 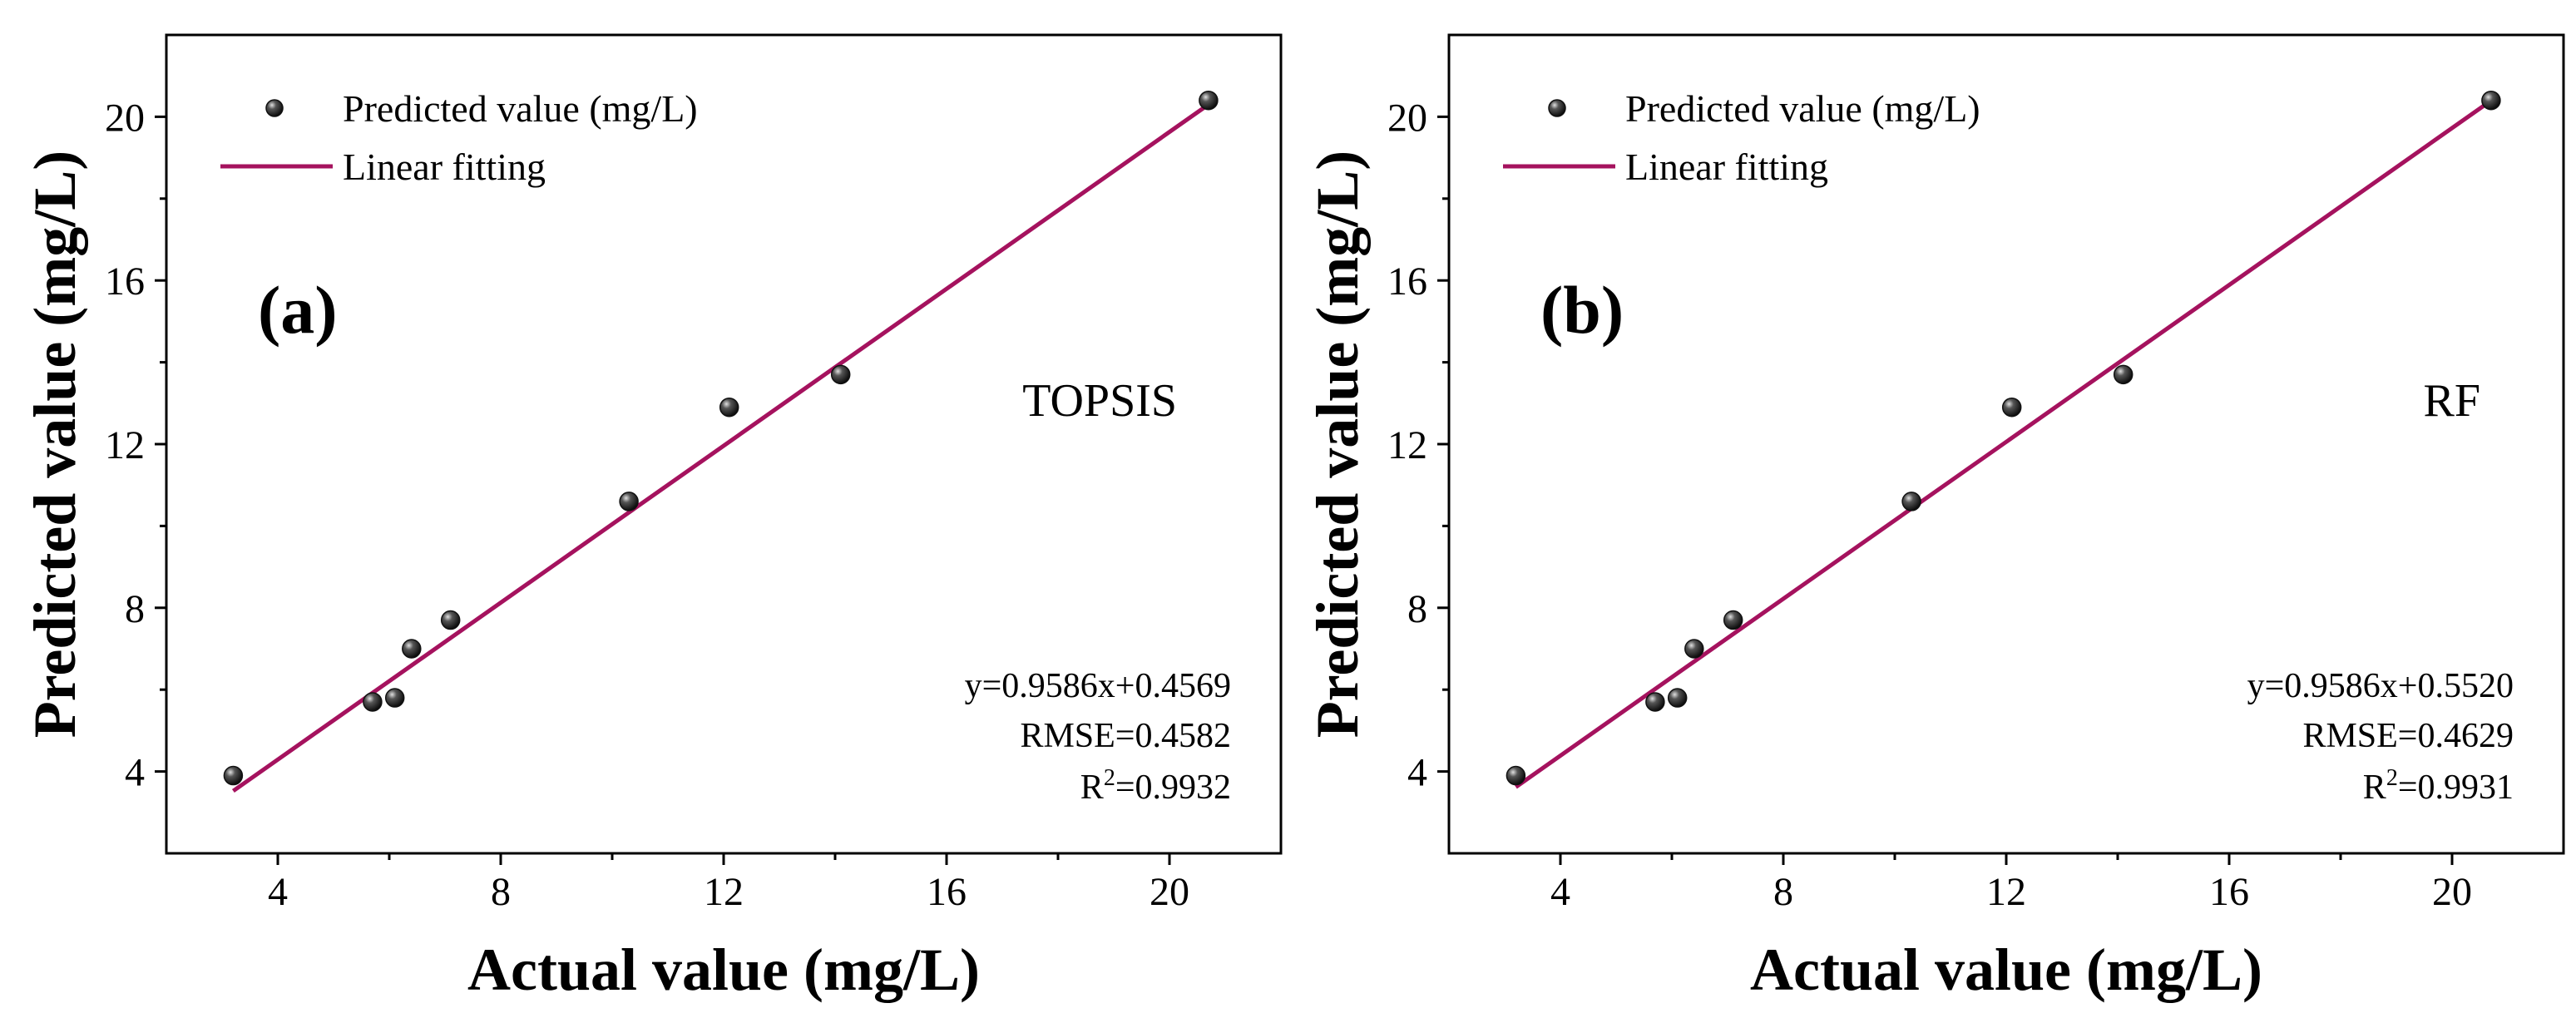 What do you see at coordinates (298, 310) in the screenshot?
I see `panel-label: (a)` at bounding box center [298, 310].